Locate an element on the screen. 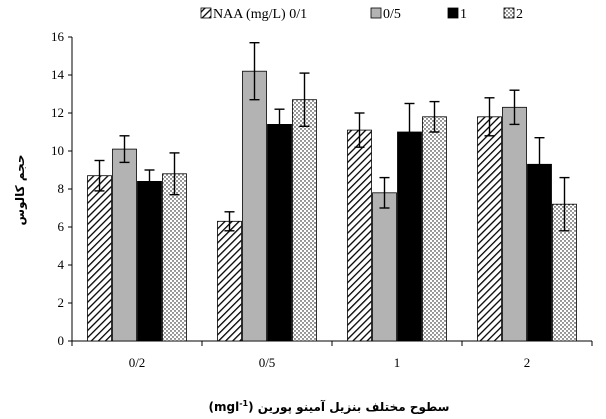  x-axis-title: سطوح مختلف بنزیل آمینو پورین (mgl-1) is located at coordinates (329, 407).